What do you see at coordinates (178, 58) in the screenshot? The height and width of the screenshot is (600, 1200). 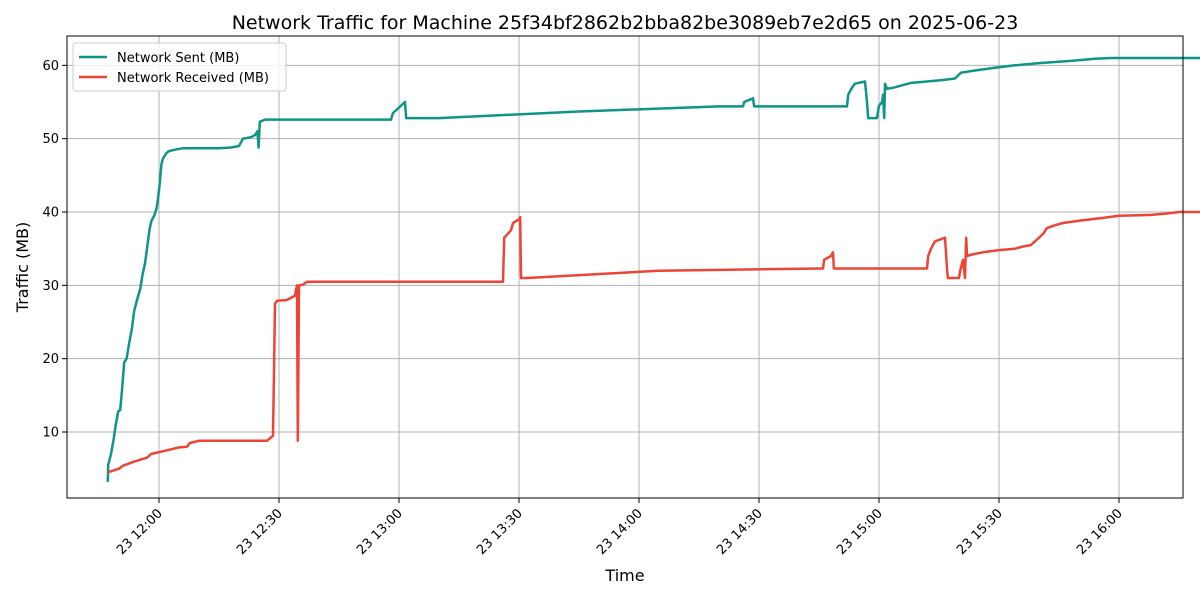 I see `legend-sent-label: Network Sent (MB)` at bounding box center [178, 58].